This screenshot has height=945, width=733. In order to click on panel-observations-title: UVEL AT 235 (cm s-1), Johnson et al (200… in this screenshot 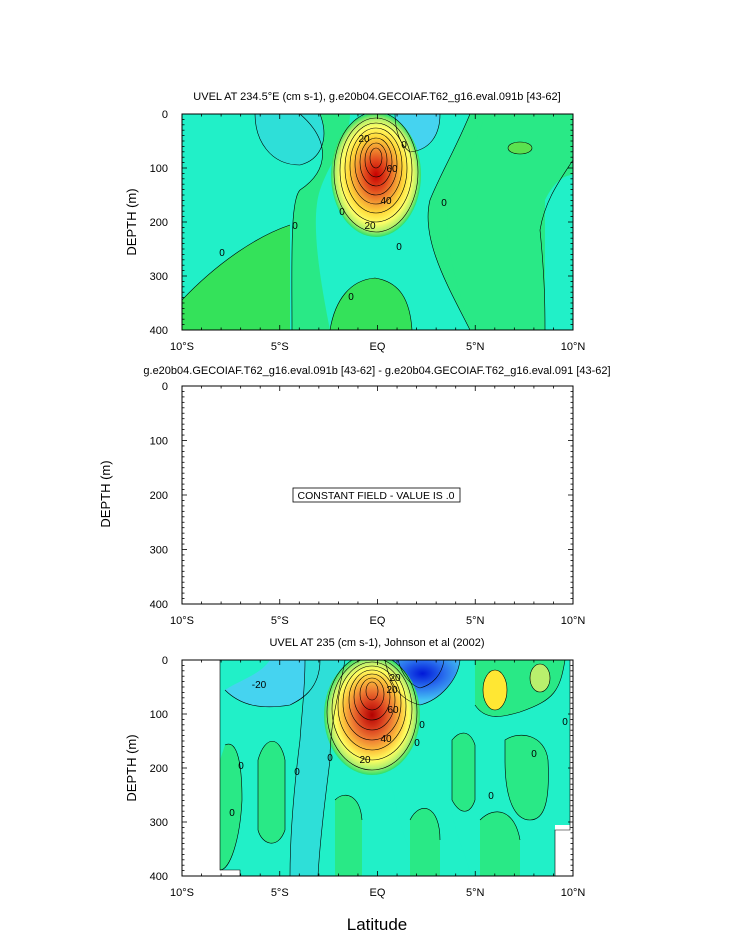, I will do `click(376, 643)`.